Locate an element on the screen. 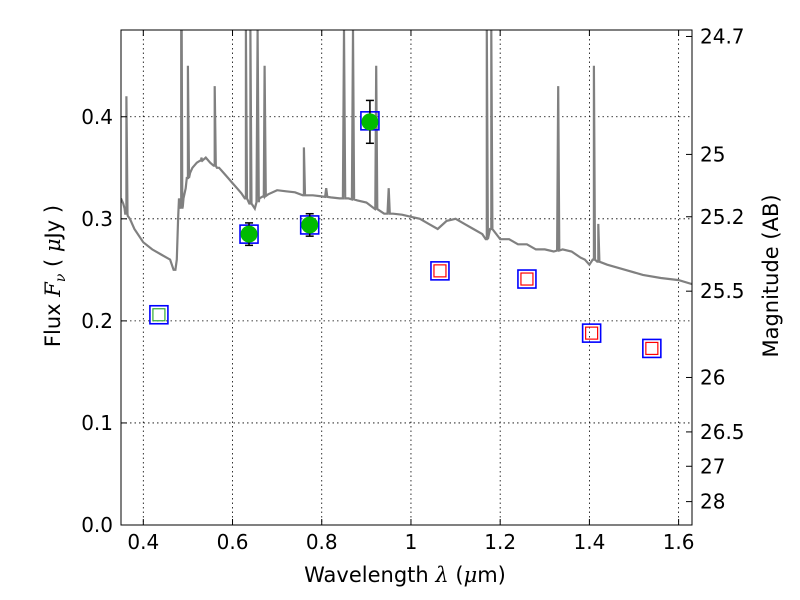  x-tick-label: 1.6 is located at coordinates (679, 542).